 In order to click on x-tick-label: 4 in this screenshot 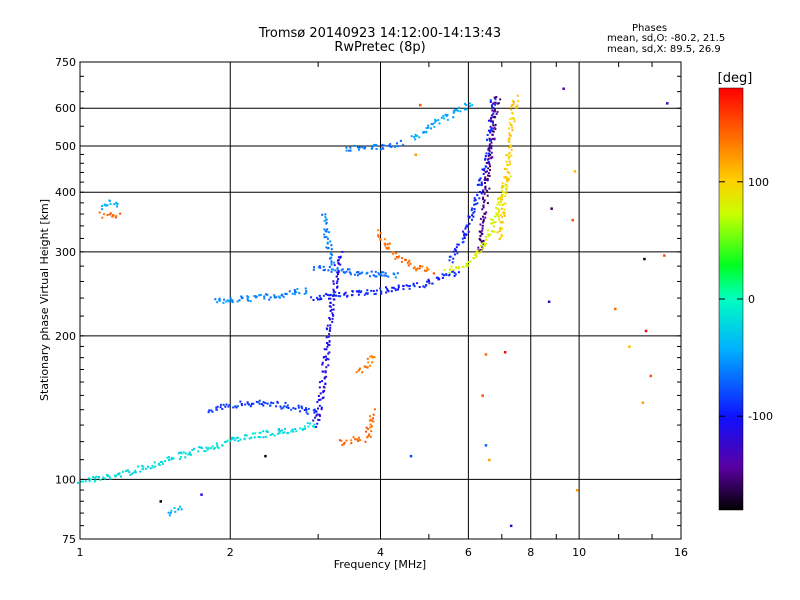, I will do `click(380, 552)`.